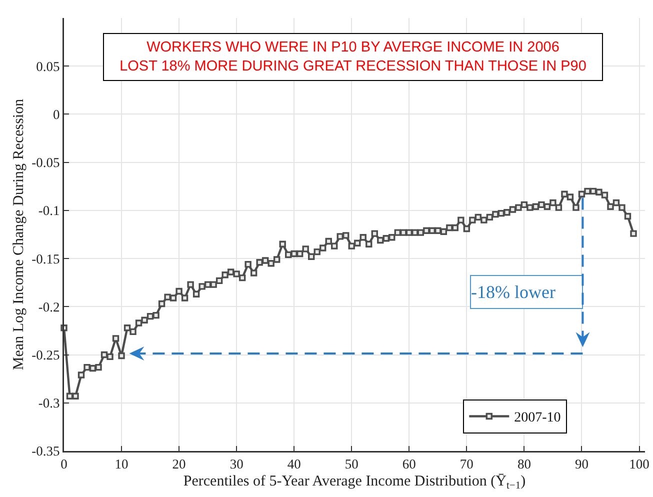 This screenshot has height=497, width=653. Describe the element at coordinates (19, 234) in the screenshot. I see `y-axis-title: Mean Log Income Change During Recession` at that location.